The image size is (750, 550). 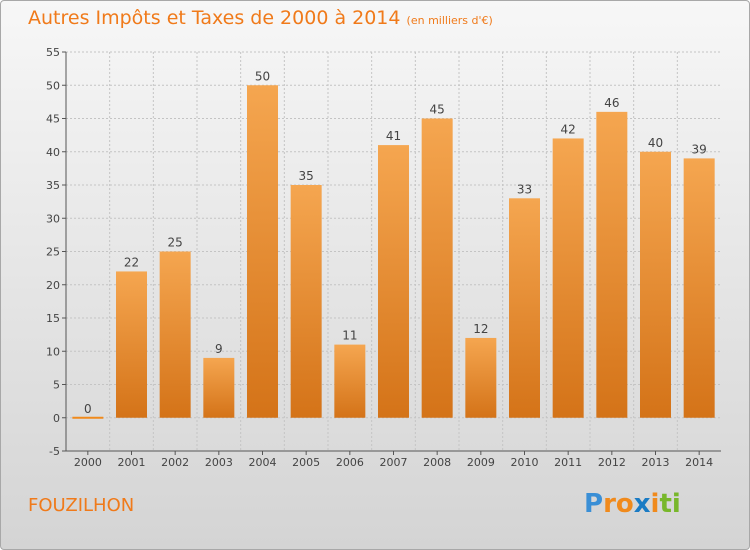 I want to click on data-label: 35, so click(x=306, y=176).